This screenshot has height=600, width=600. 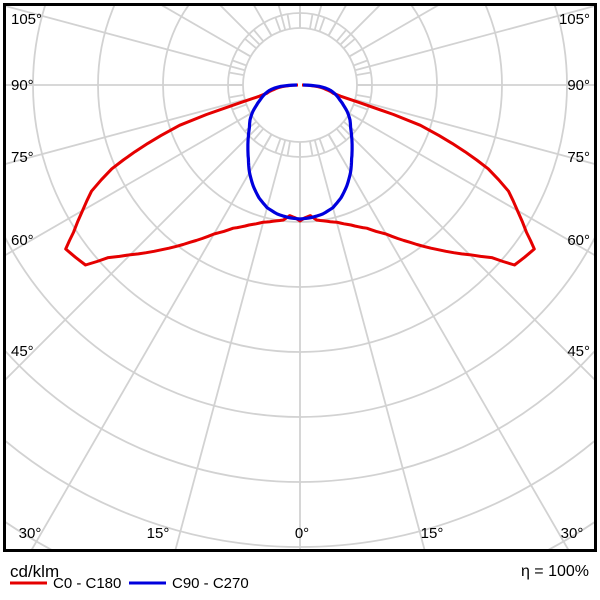 What do you see at coordinates (574, 19) in the screenshot?
I see `angle-label-right: 105°` at bounding box center [574, 19].